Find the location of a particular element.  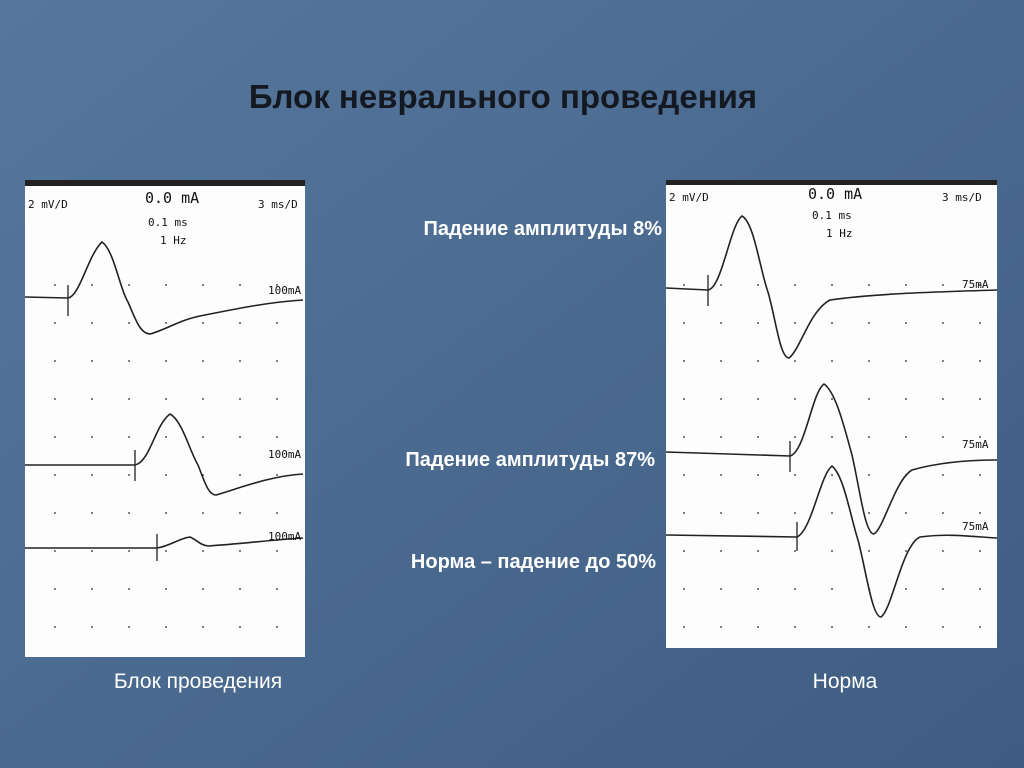

annotation: Падение амплитуды 8% is located at coordinates (542, 229).